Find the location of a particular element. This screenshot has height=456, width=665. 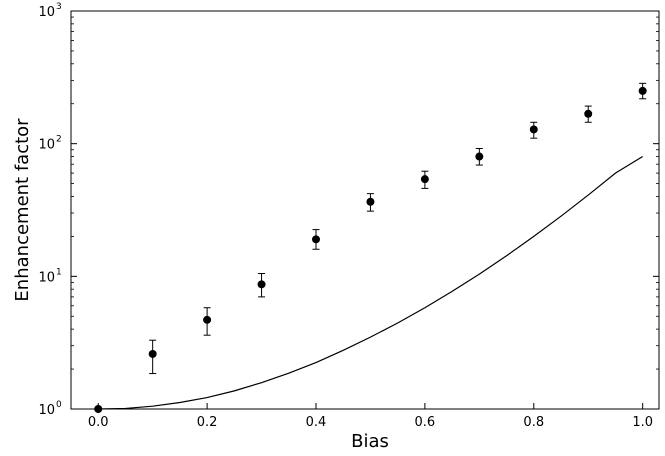

x-tick-label: 0.0 is located at coordinates (98, 422).